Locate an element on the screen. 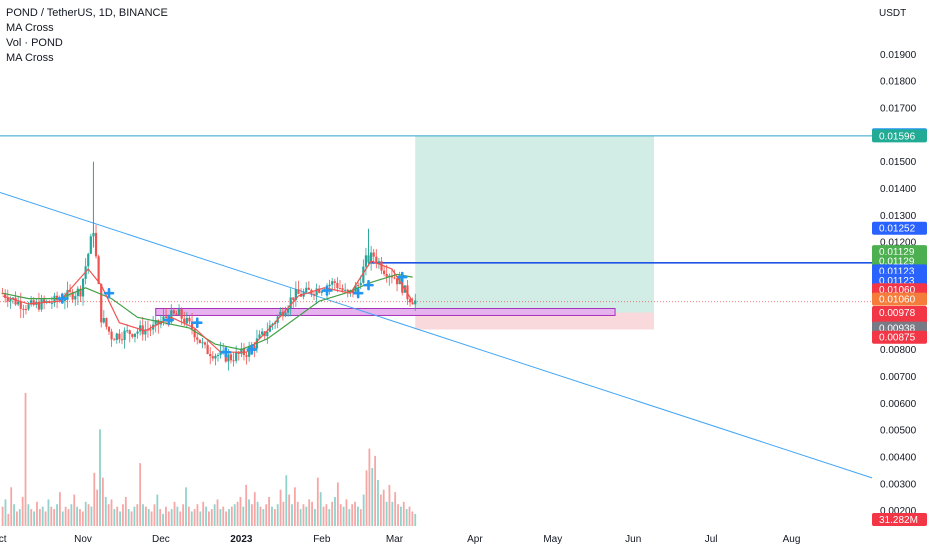  time-tick-label: Jul is located at coordinates (711, 539).